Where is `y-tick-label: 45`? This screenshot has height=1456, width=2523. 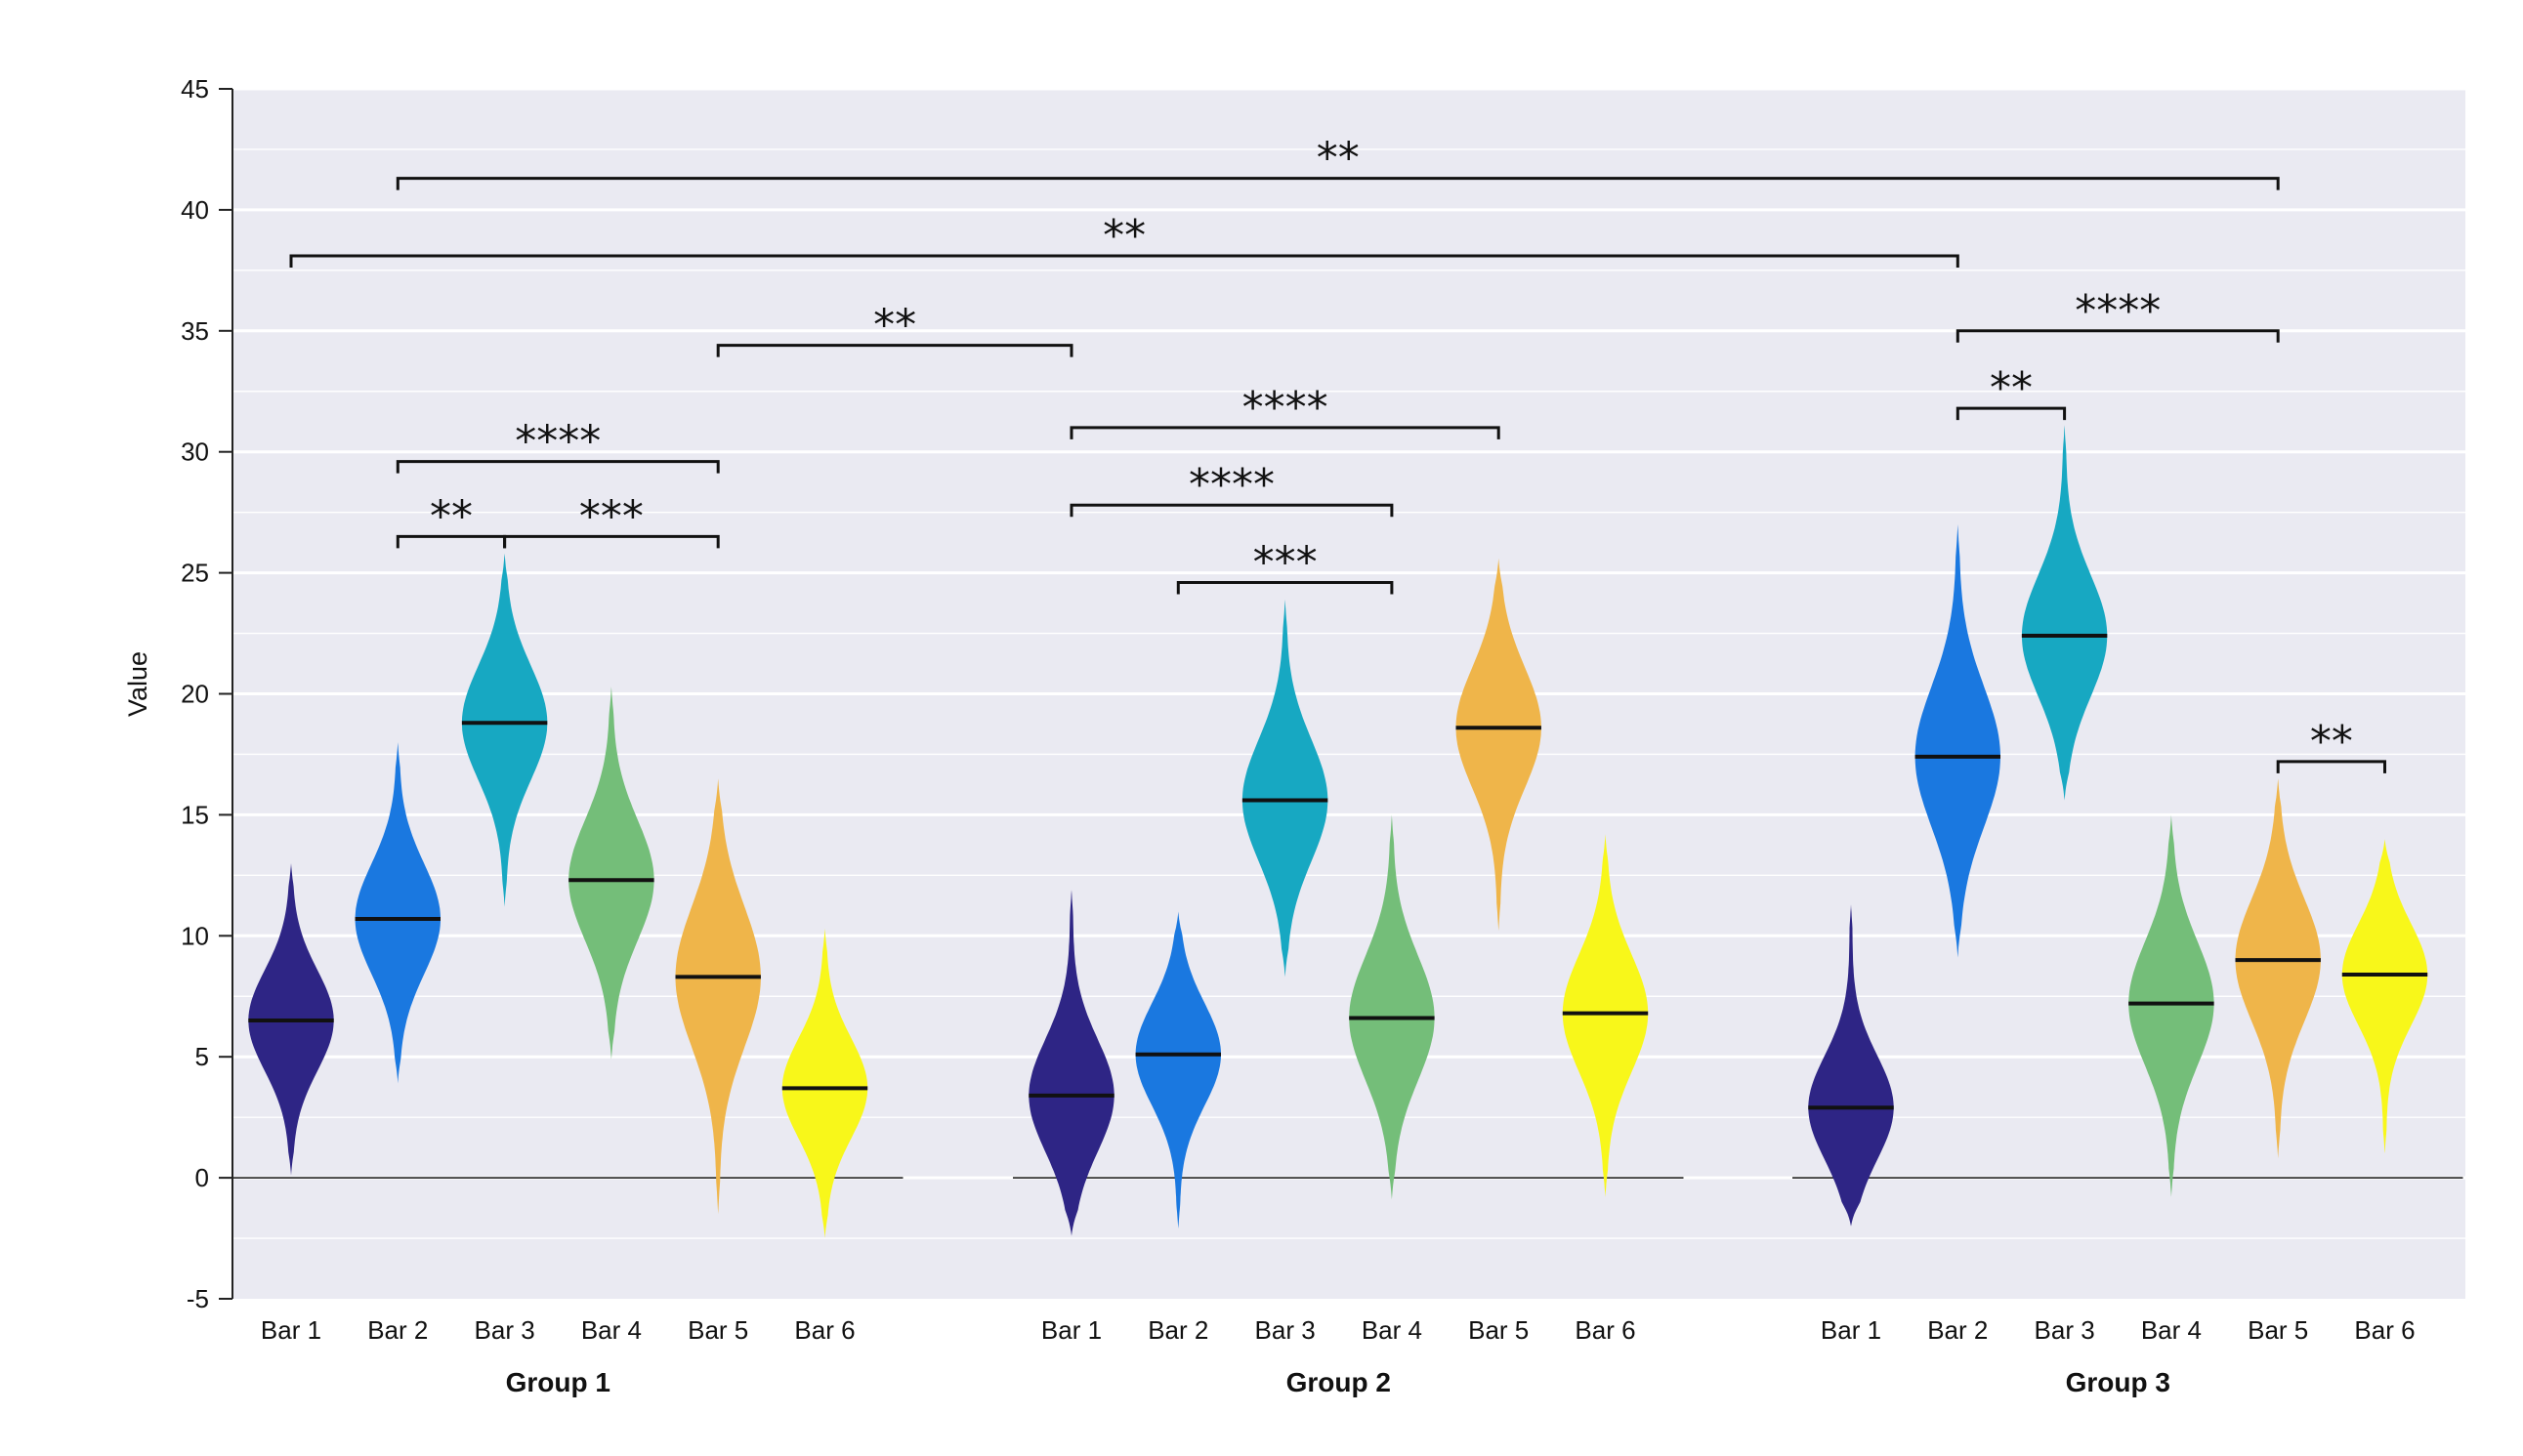
y-tick-label: 45 is located at coordinates (195, 89).